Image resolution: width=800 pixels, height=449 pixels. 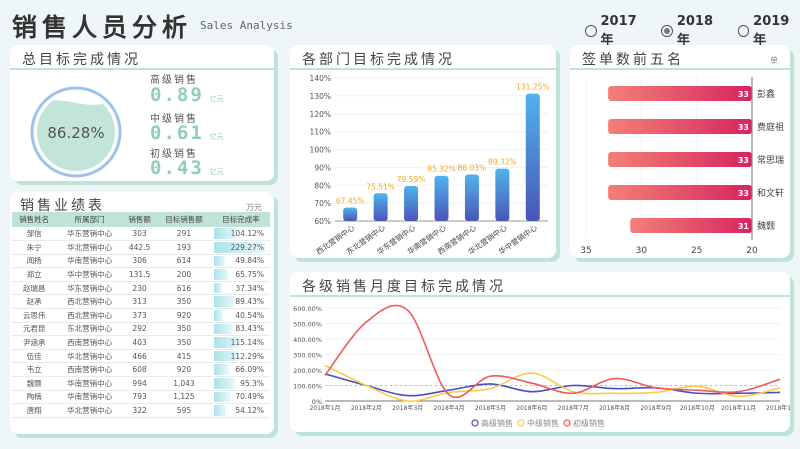 What do you see at coordinates (184, 247) in the screenshot?
I see `target-cell: 193` at bounding box center [184, 247].